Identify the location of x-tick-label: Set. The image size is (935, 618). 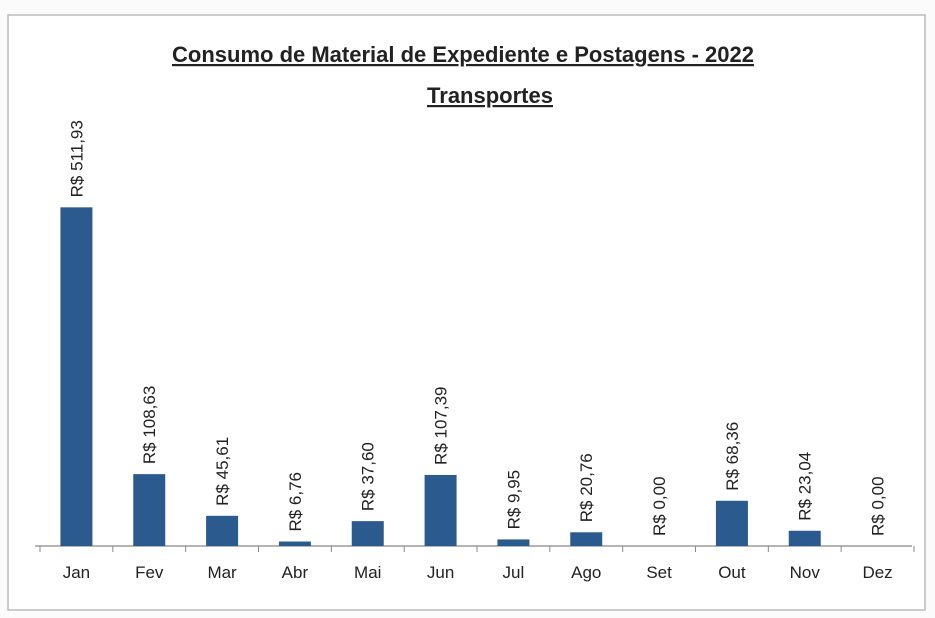
(659, 572).